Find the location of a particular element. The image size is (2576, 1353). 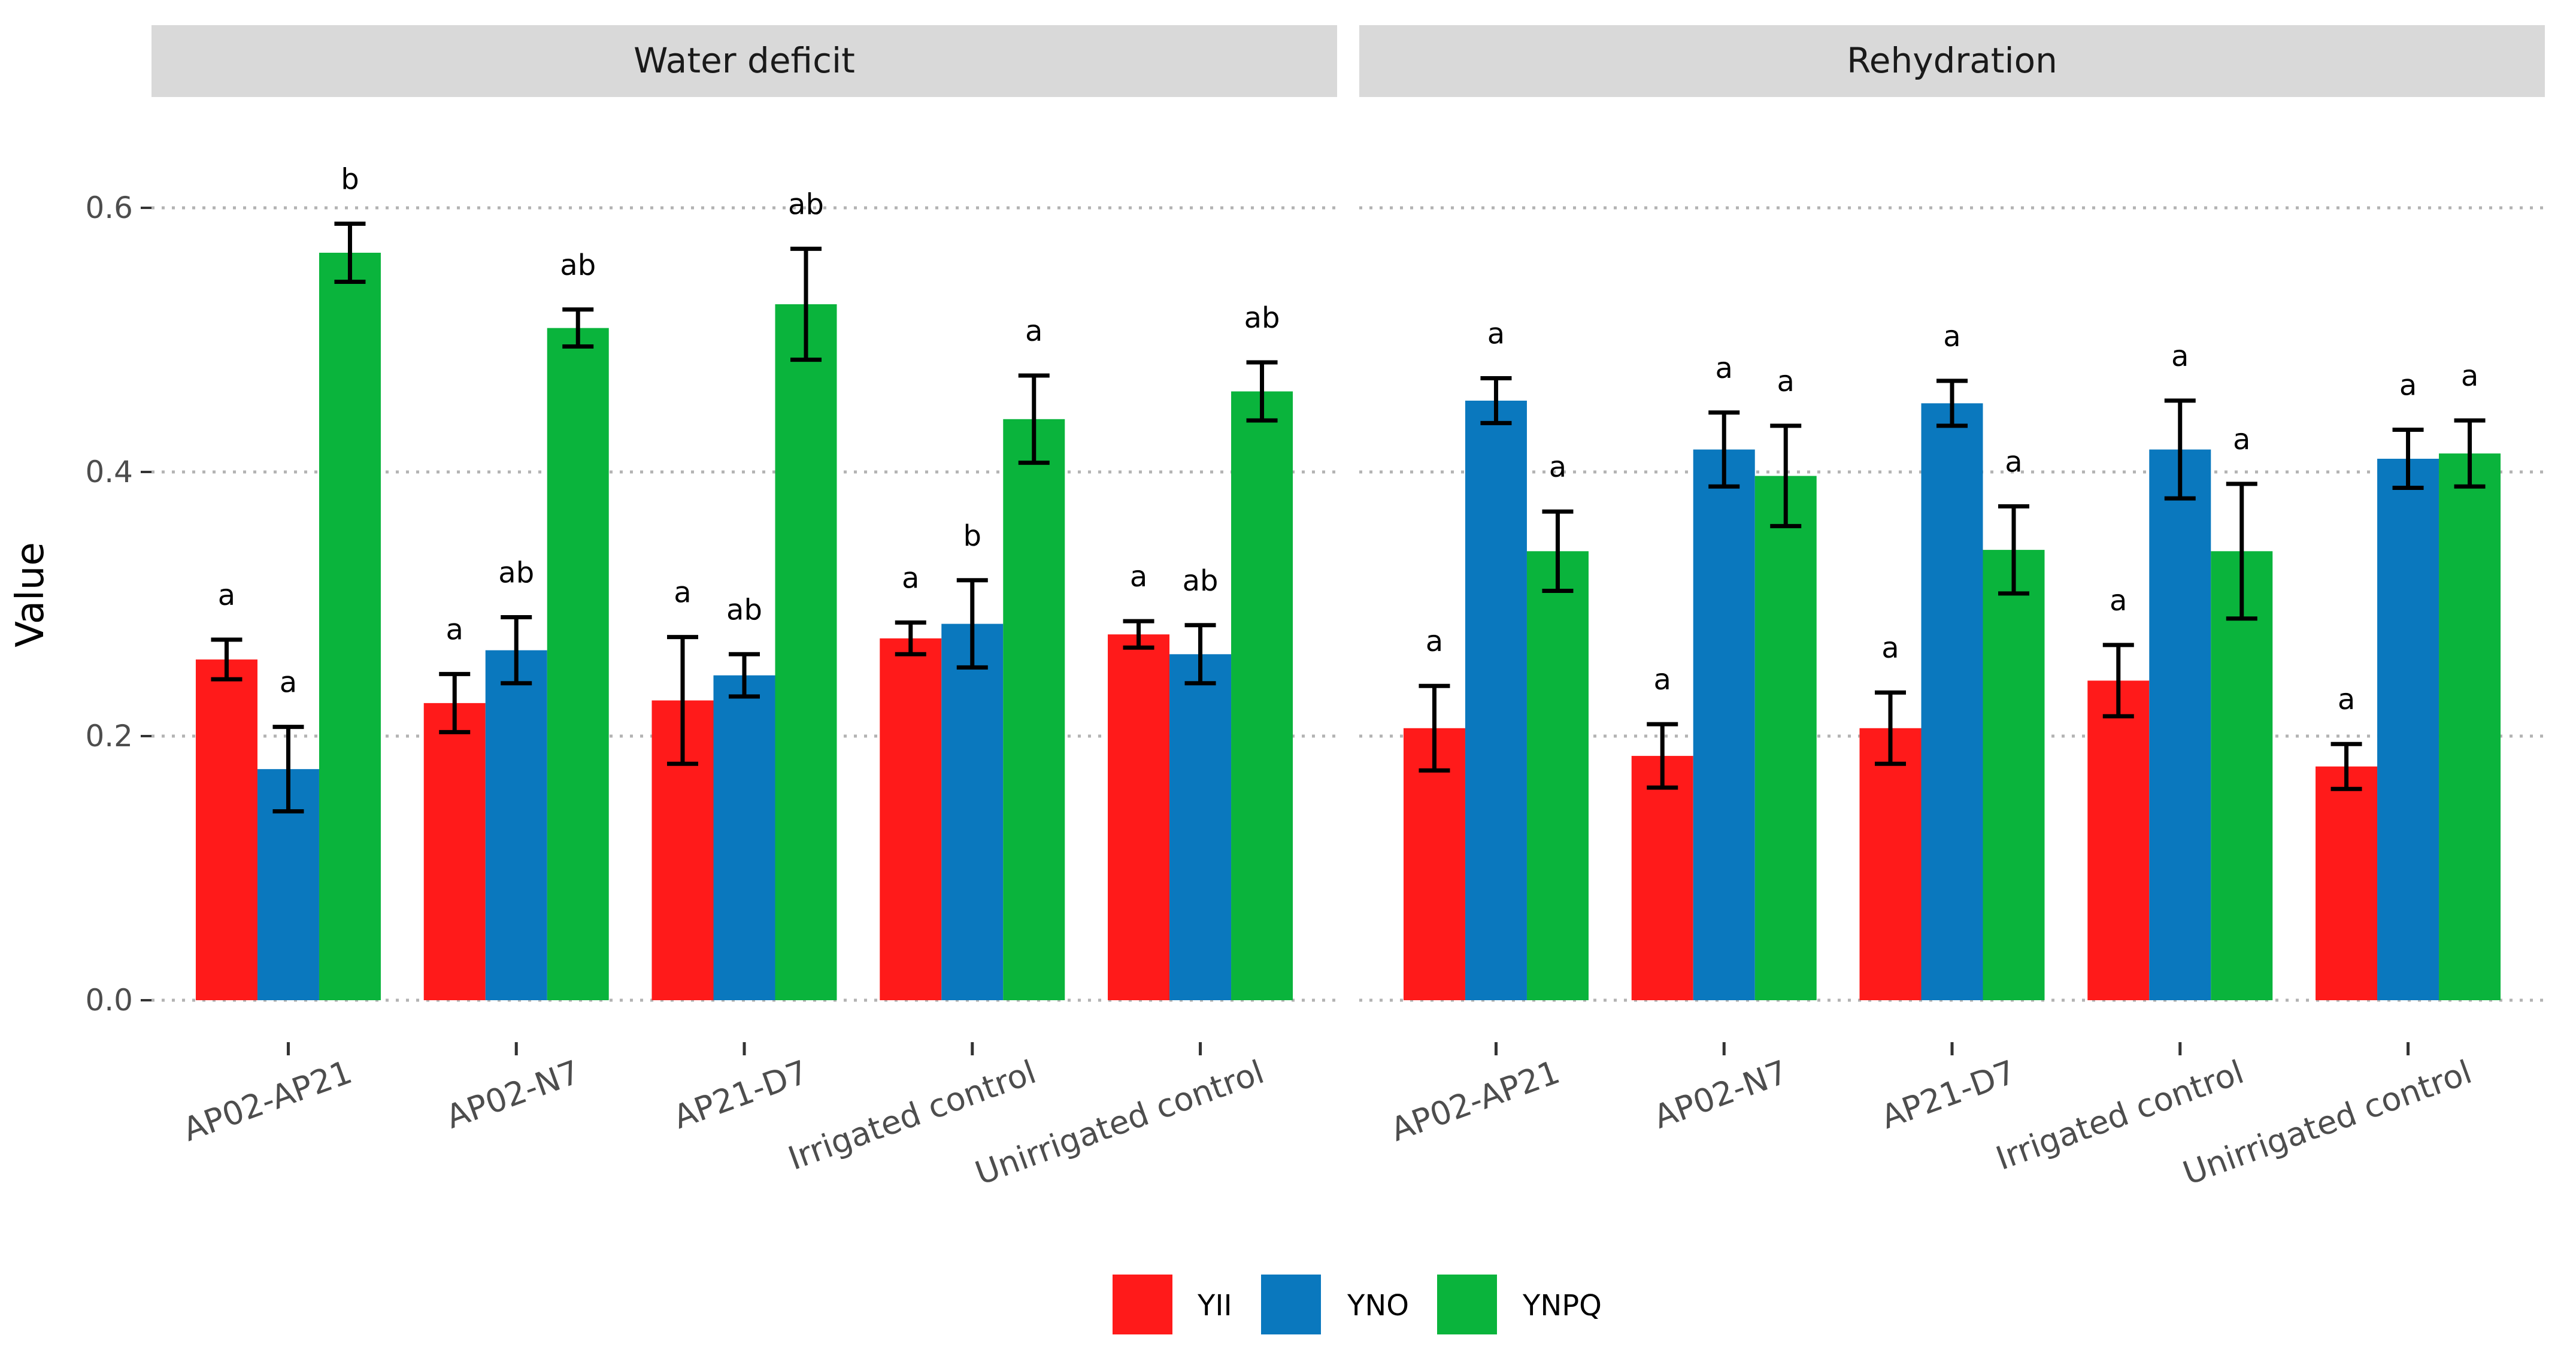

y-axis-title: Value is located at coordinates (30, 594).